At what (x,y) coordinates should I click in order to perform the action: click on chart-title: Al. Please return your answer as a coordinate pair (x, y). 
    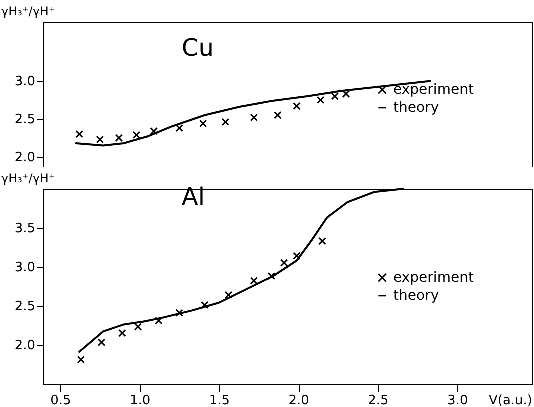
    Looking at the image, I should click on (194, 197).